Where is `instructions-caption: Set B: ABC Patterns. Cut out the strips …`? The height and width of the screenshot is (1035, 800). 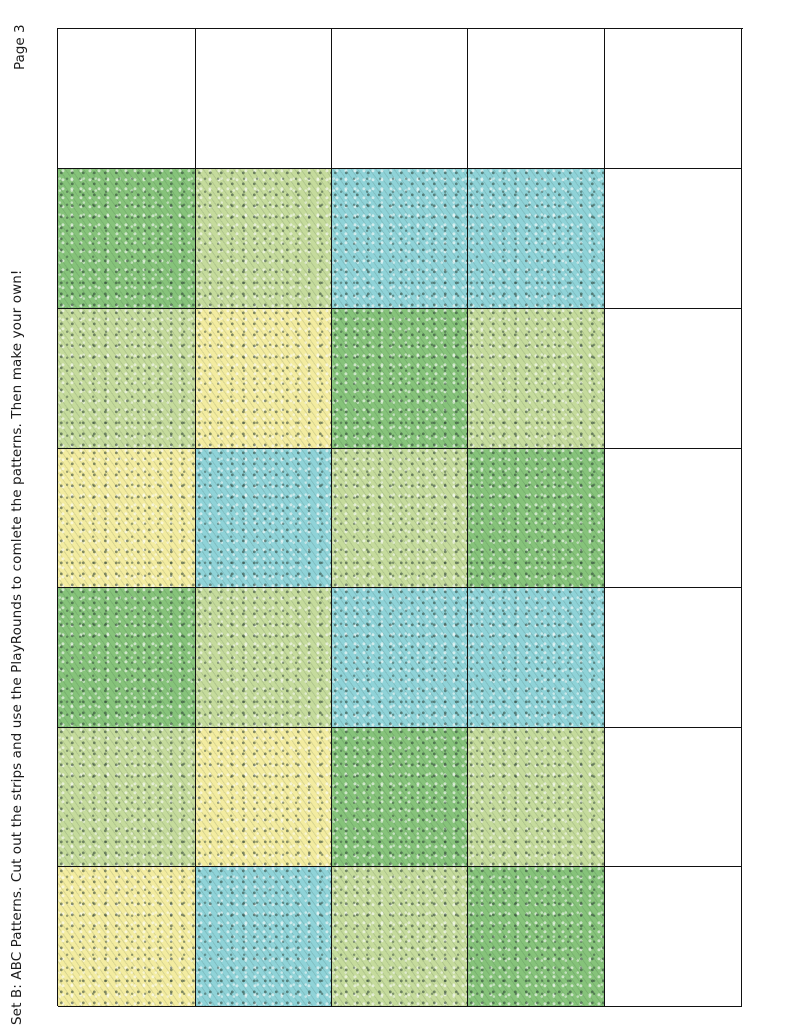 instructions-caption: Set B: ABC Patterns. Cut out the strips … is located at coordinates (17, 647).